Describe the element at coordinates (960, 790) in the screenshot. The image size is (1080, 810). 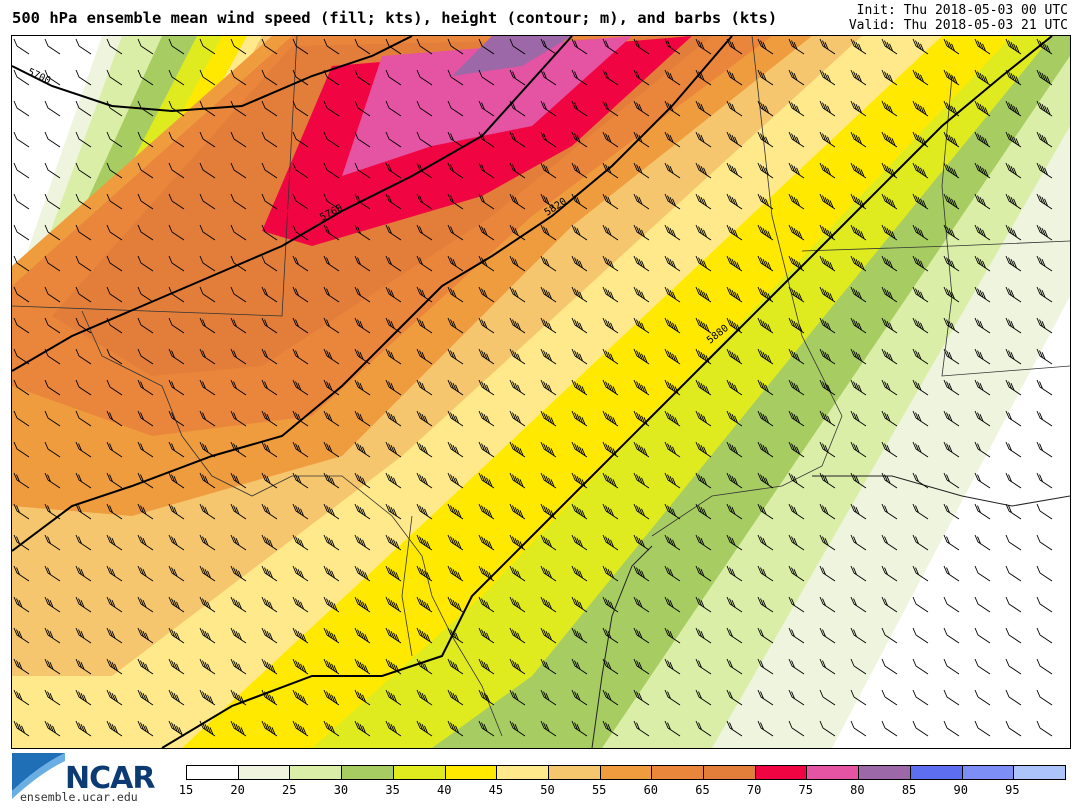
I see `colorbar-tick-label: 90` at that location.